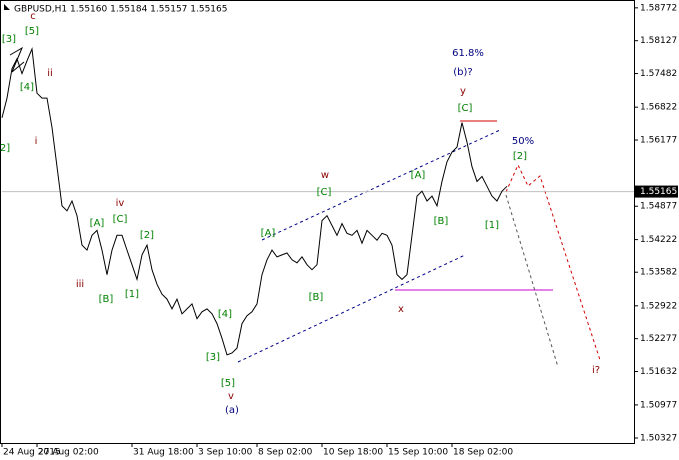 The width and height of the screenshot is (679, 460). What do you see at coordinates (50, 73) in the screenshot?
I see `wave-label: ii` at bounding box center [50, 73].